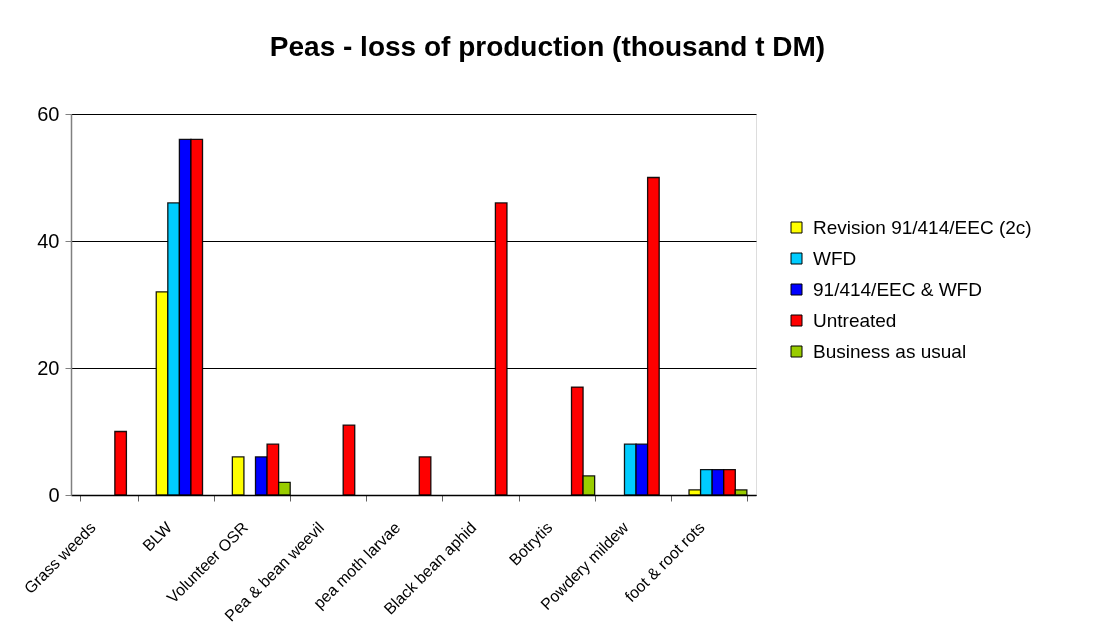 This screenshot has width=1095, height=633. What do you see at coordinates (48, 367) in the screenshot?
I see `y-tick-label: 20` at bounding box center [48, 367].